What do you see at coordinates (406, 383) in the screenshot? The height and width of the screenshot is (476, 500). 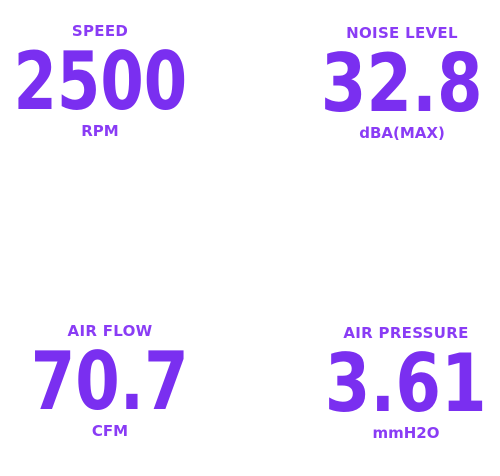 I see `spec-pressure-value: 3.61` at bounding box center [406, 383].